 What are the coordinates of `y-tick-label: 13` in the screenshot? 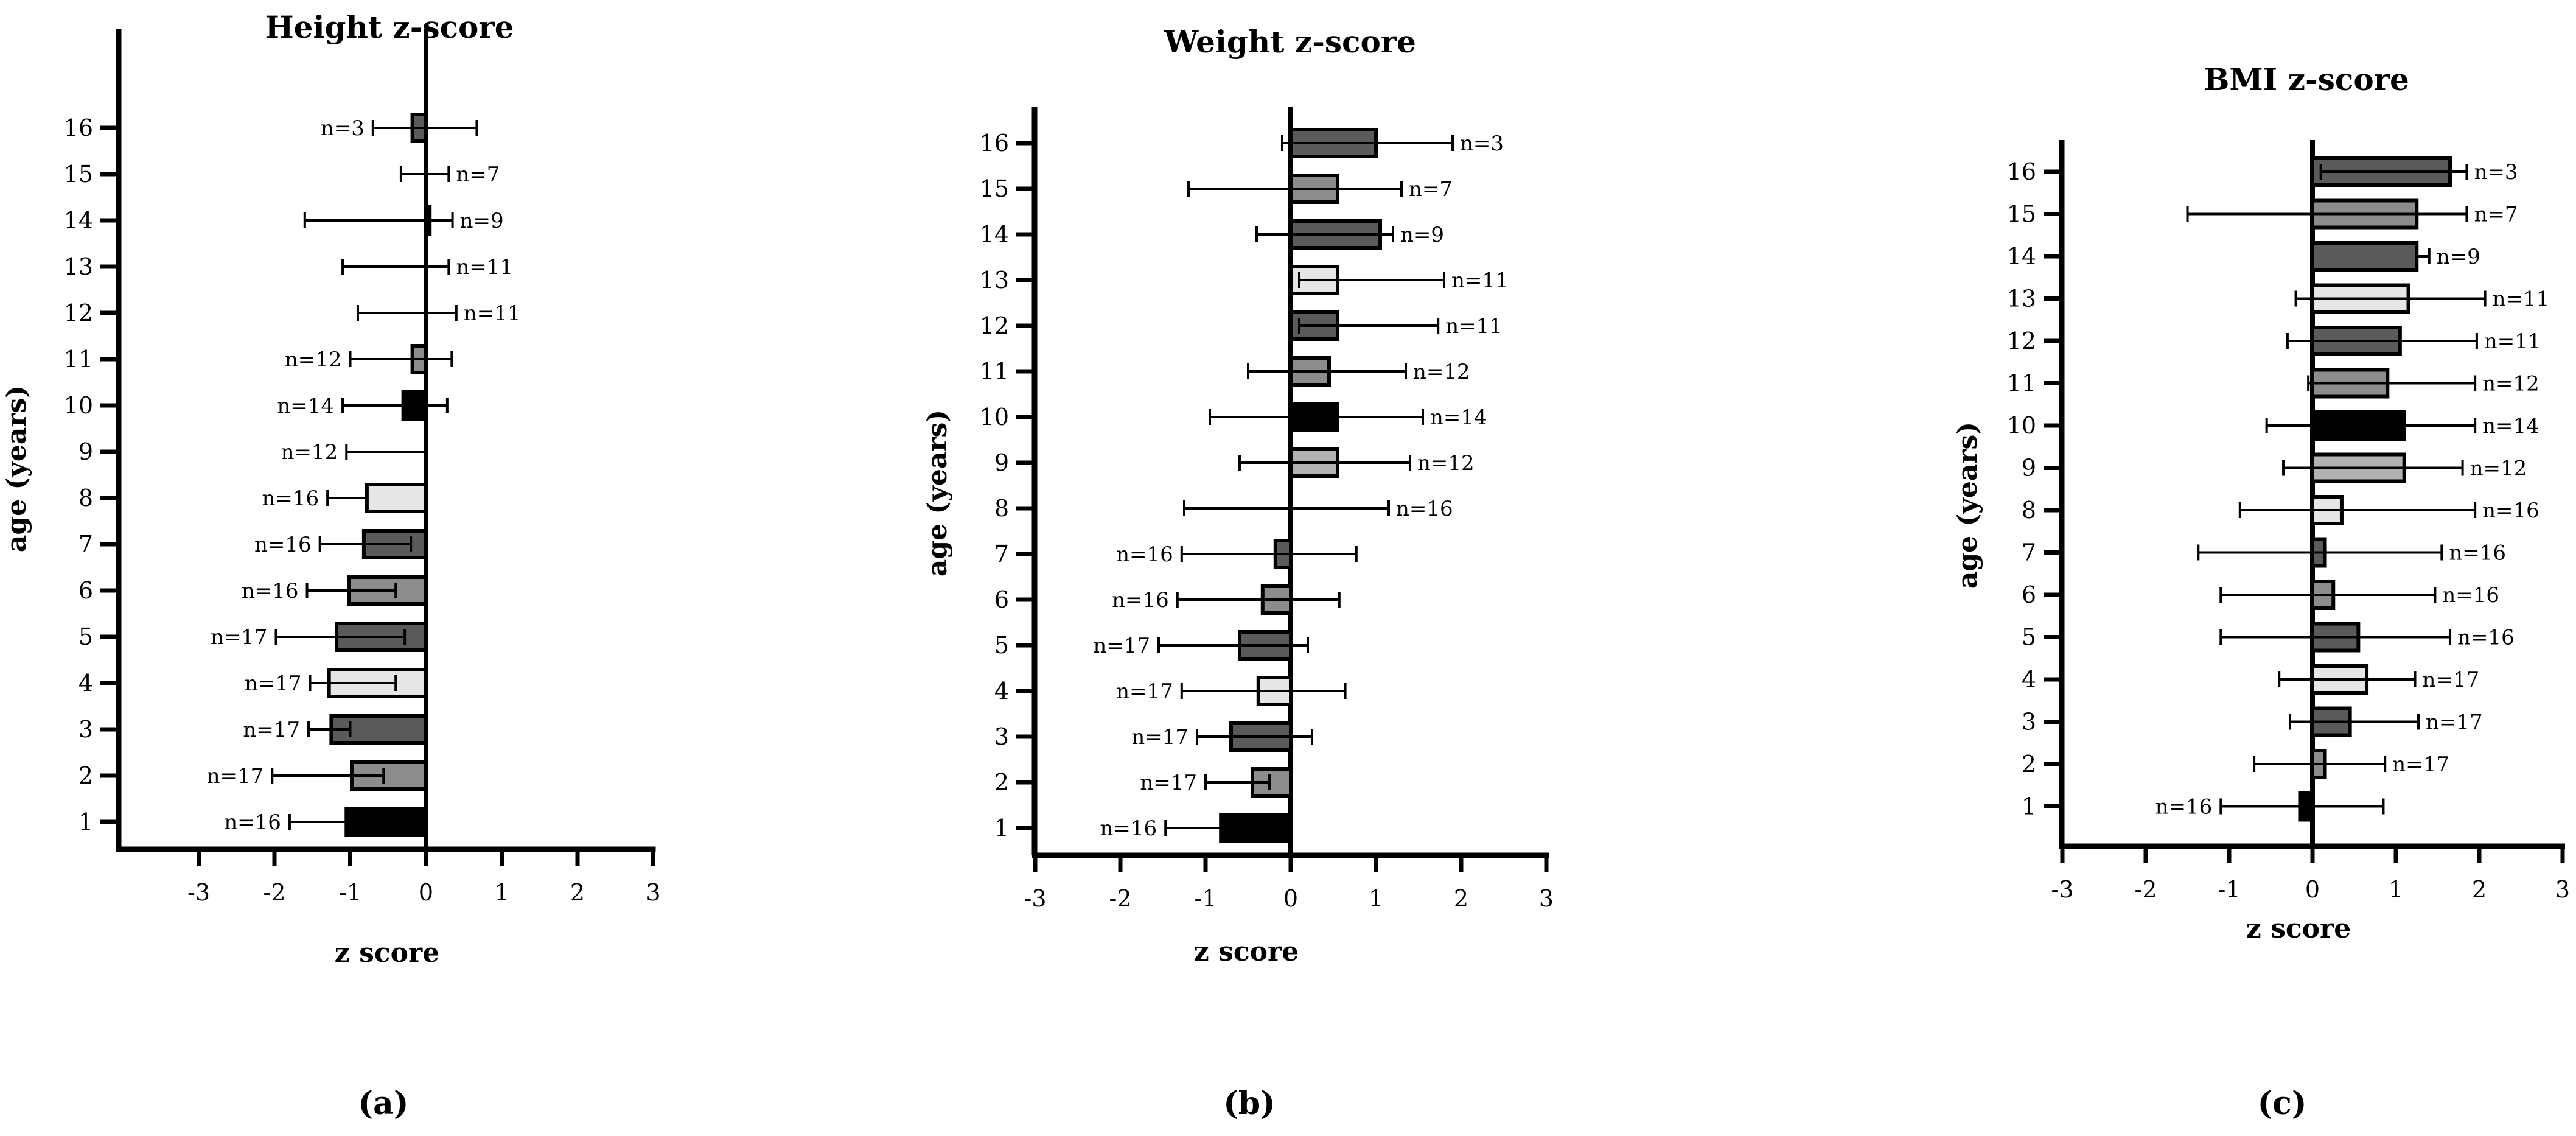 It's located at (2021, 299).